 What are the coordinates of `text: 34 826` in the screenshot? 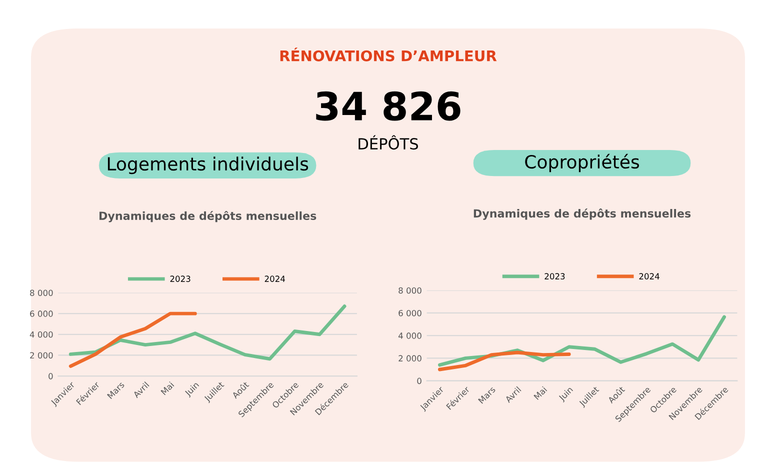 It's located at (388, 106).